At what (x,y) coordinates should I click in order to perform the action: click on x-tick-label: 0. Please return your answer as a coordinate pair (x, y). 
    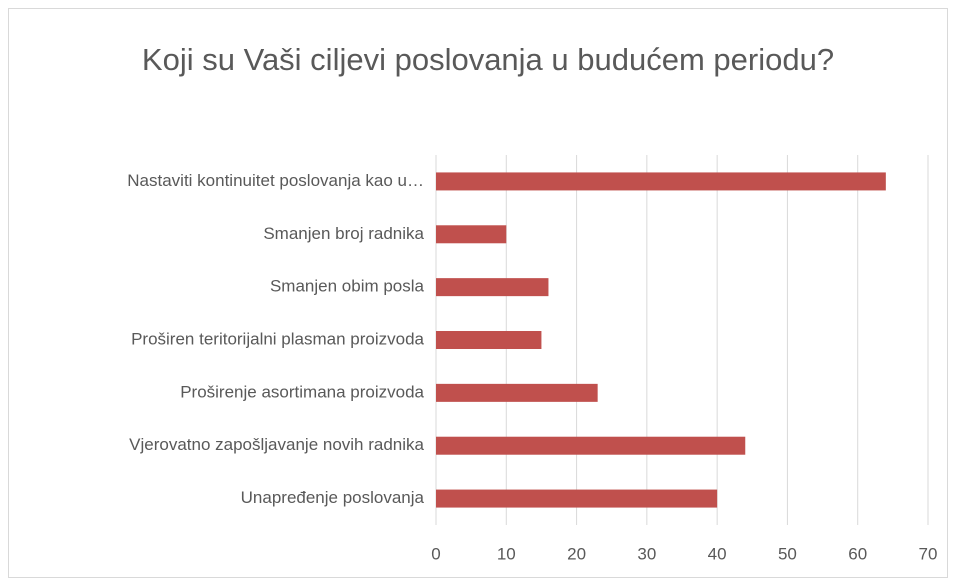
    Looking at the image, I should click on (435, 553).